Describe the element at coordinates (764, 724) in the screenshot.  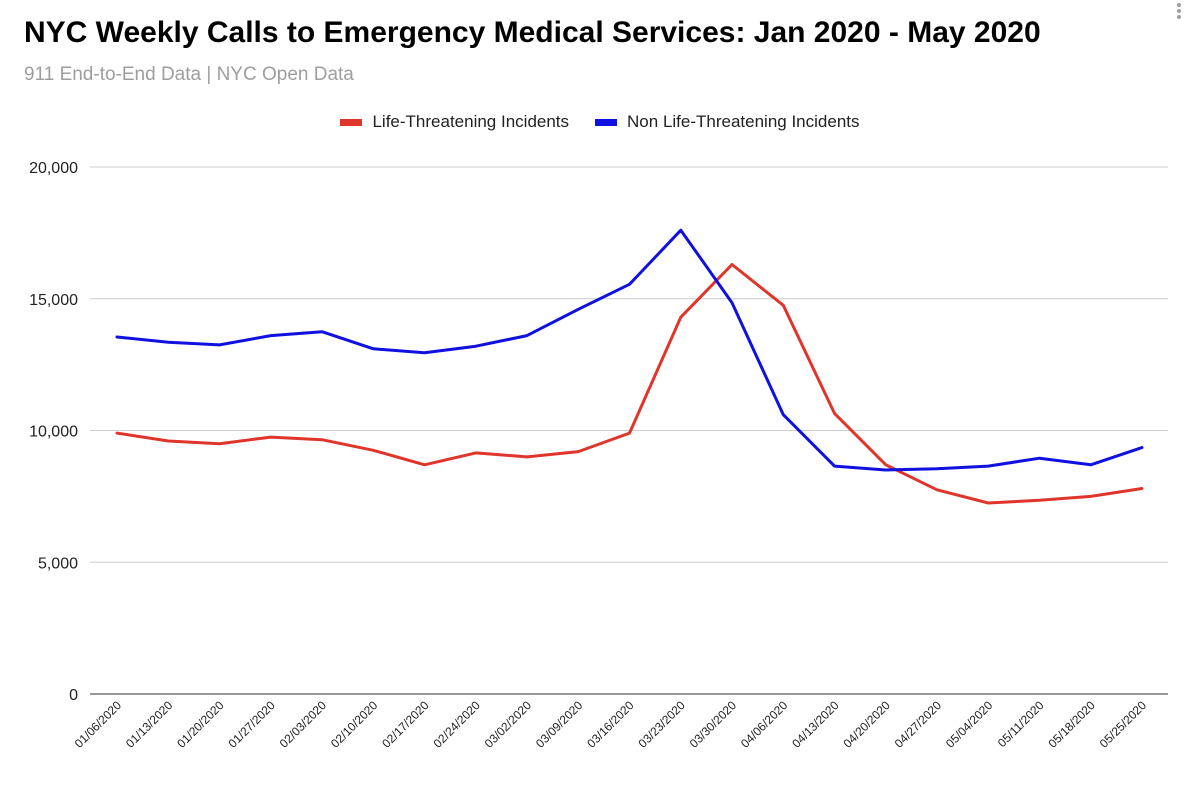
I see `x-tick-label: 04/06/2020` at that location.